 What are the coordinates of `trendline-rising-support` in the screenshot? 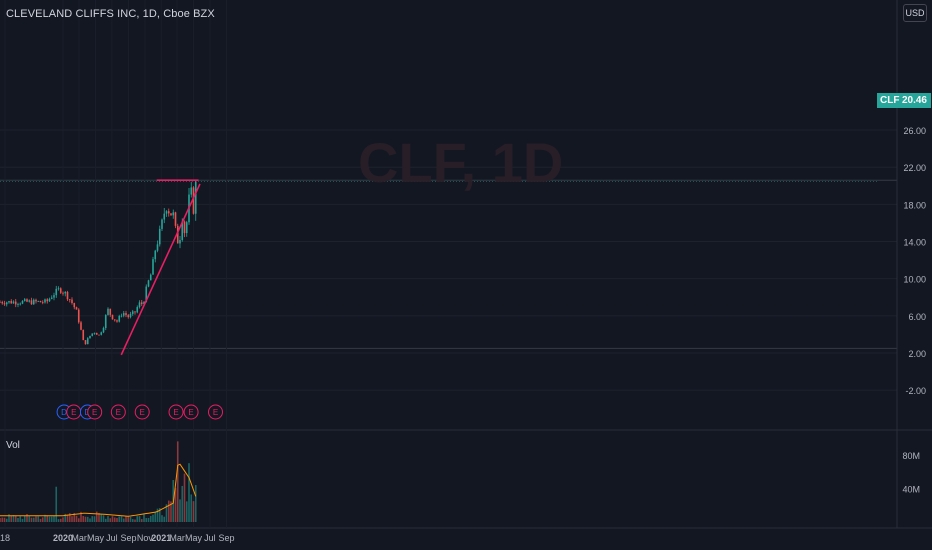 It's located at (160, 269).